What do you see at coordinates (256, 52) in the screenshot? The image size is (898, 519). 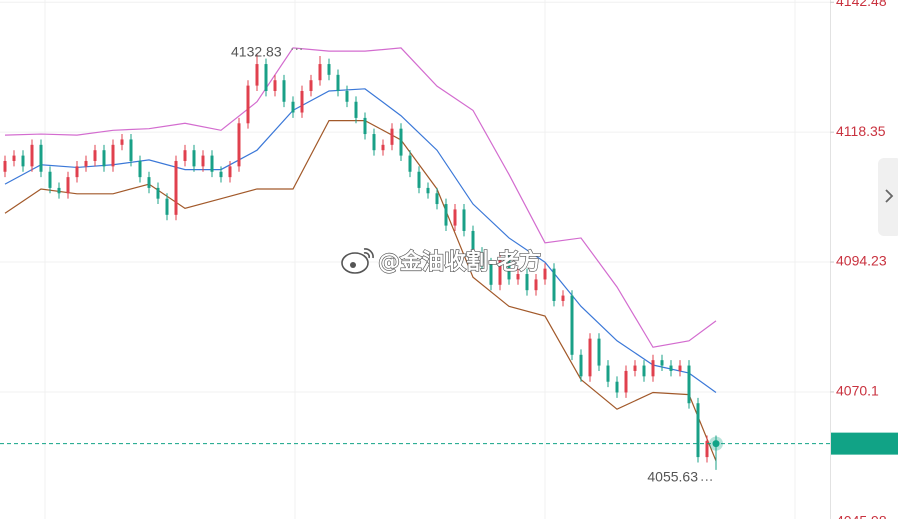 I see `high-label: 4132.83` at bounding box center [256, 52].